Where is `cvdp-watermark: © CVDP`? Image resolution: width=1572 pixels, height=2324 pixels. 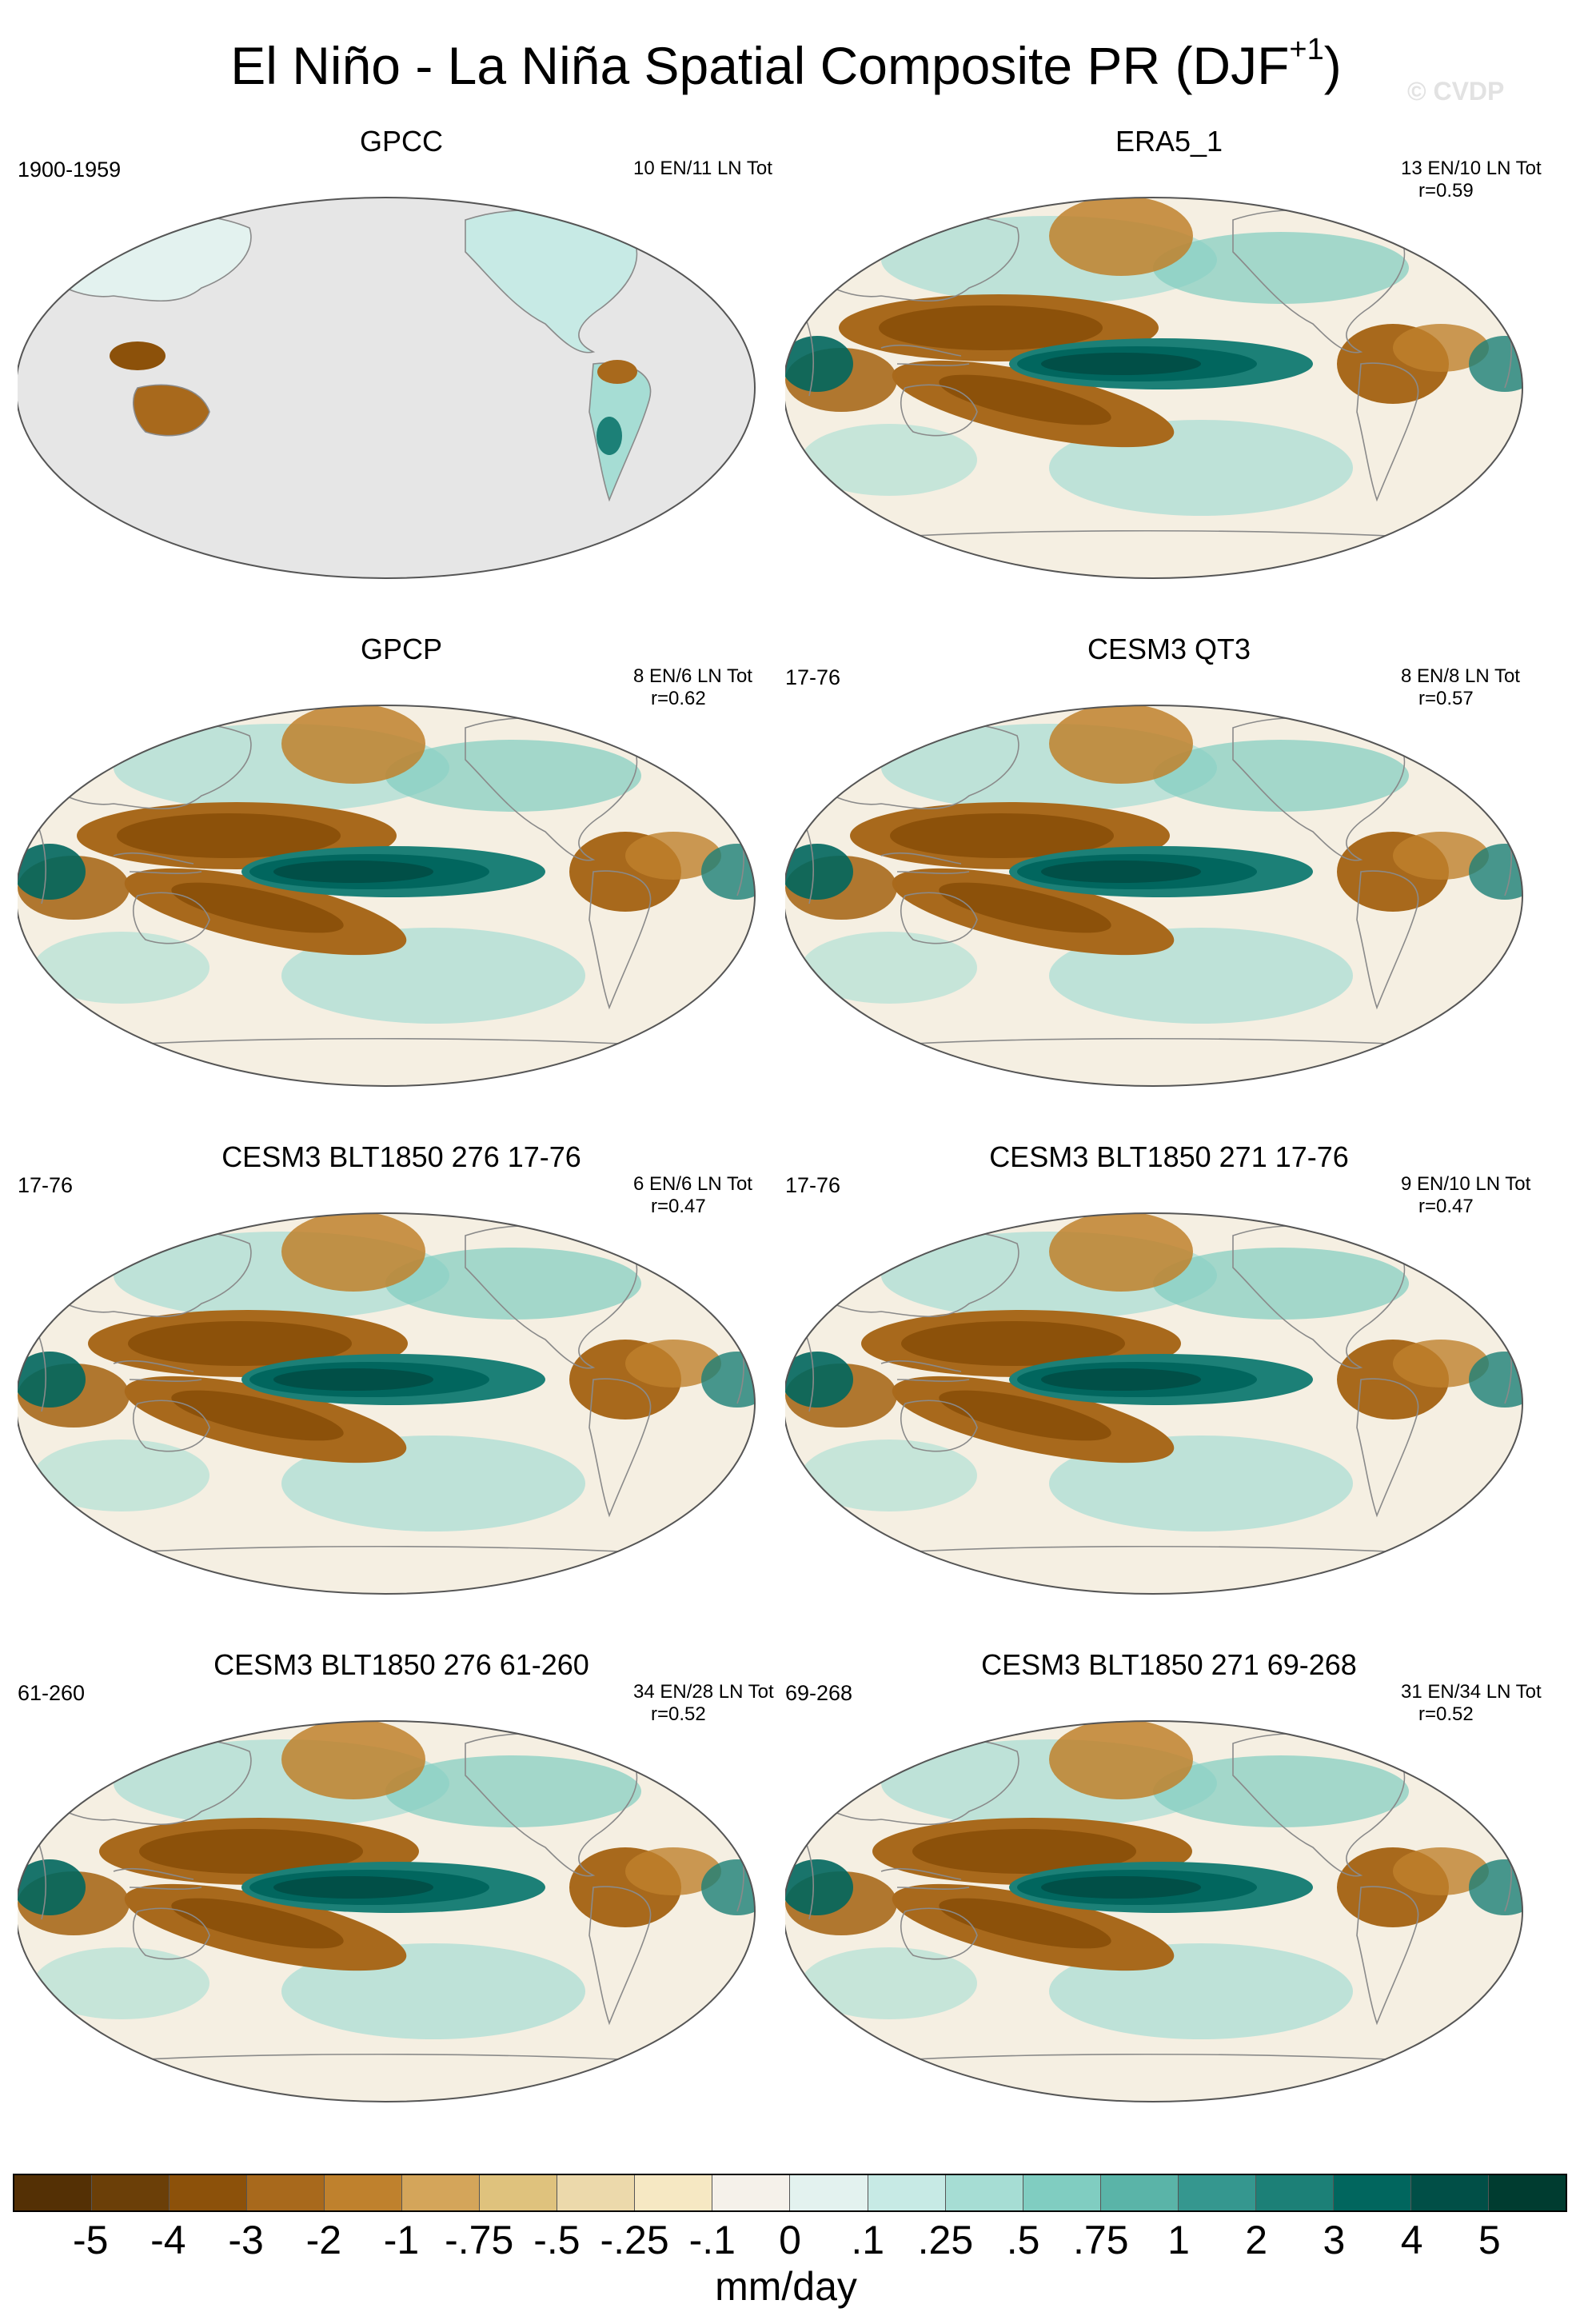 cvdp-watermark: © CVDP is located at coordinates (1456, 91).